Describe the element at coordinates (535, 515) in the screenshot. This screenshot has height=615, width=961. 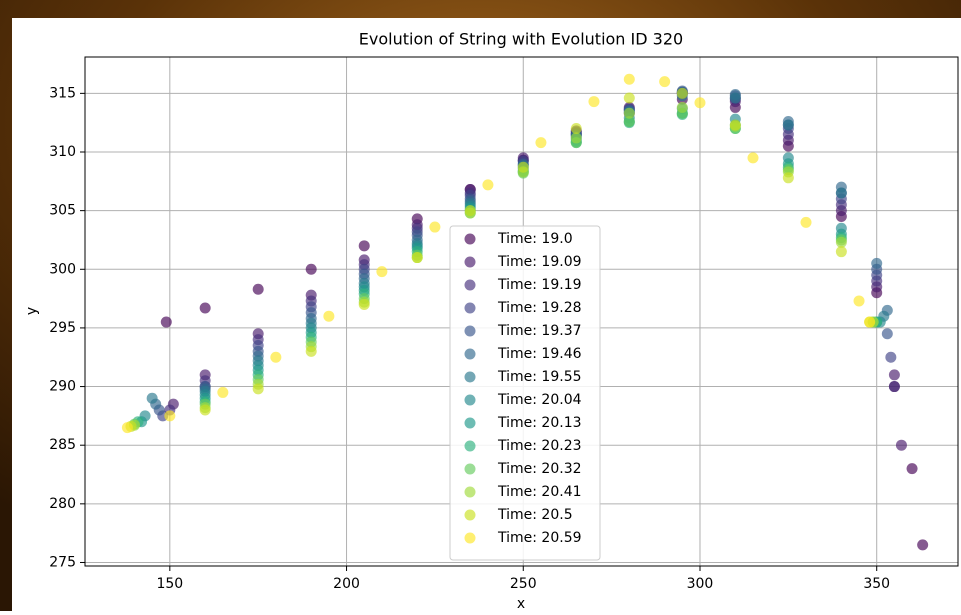
I see `legend-label: Time: 20.5` at that location.